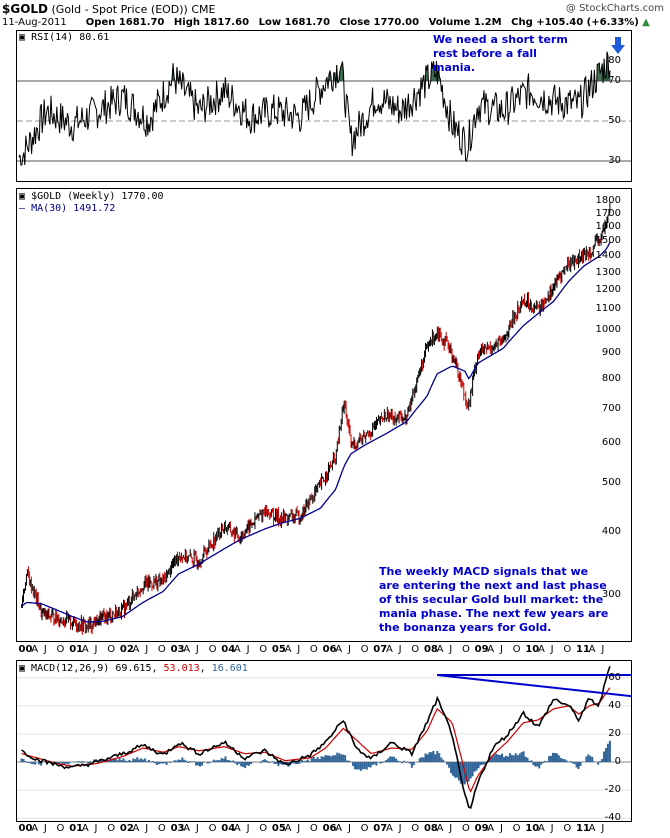 The width and height of the screenshot is (670, 838). I want to click on x-tick-label: 07, so click(380, 649).